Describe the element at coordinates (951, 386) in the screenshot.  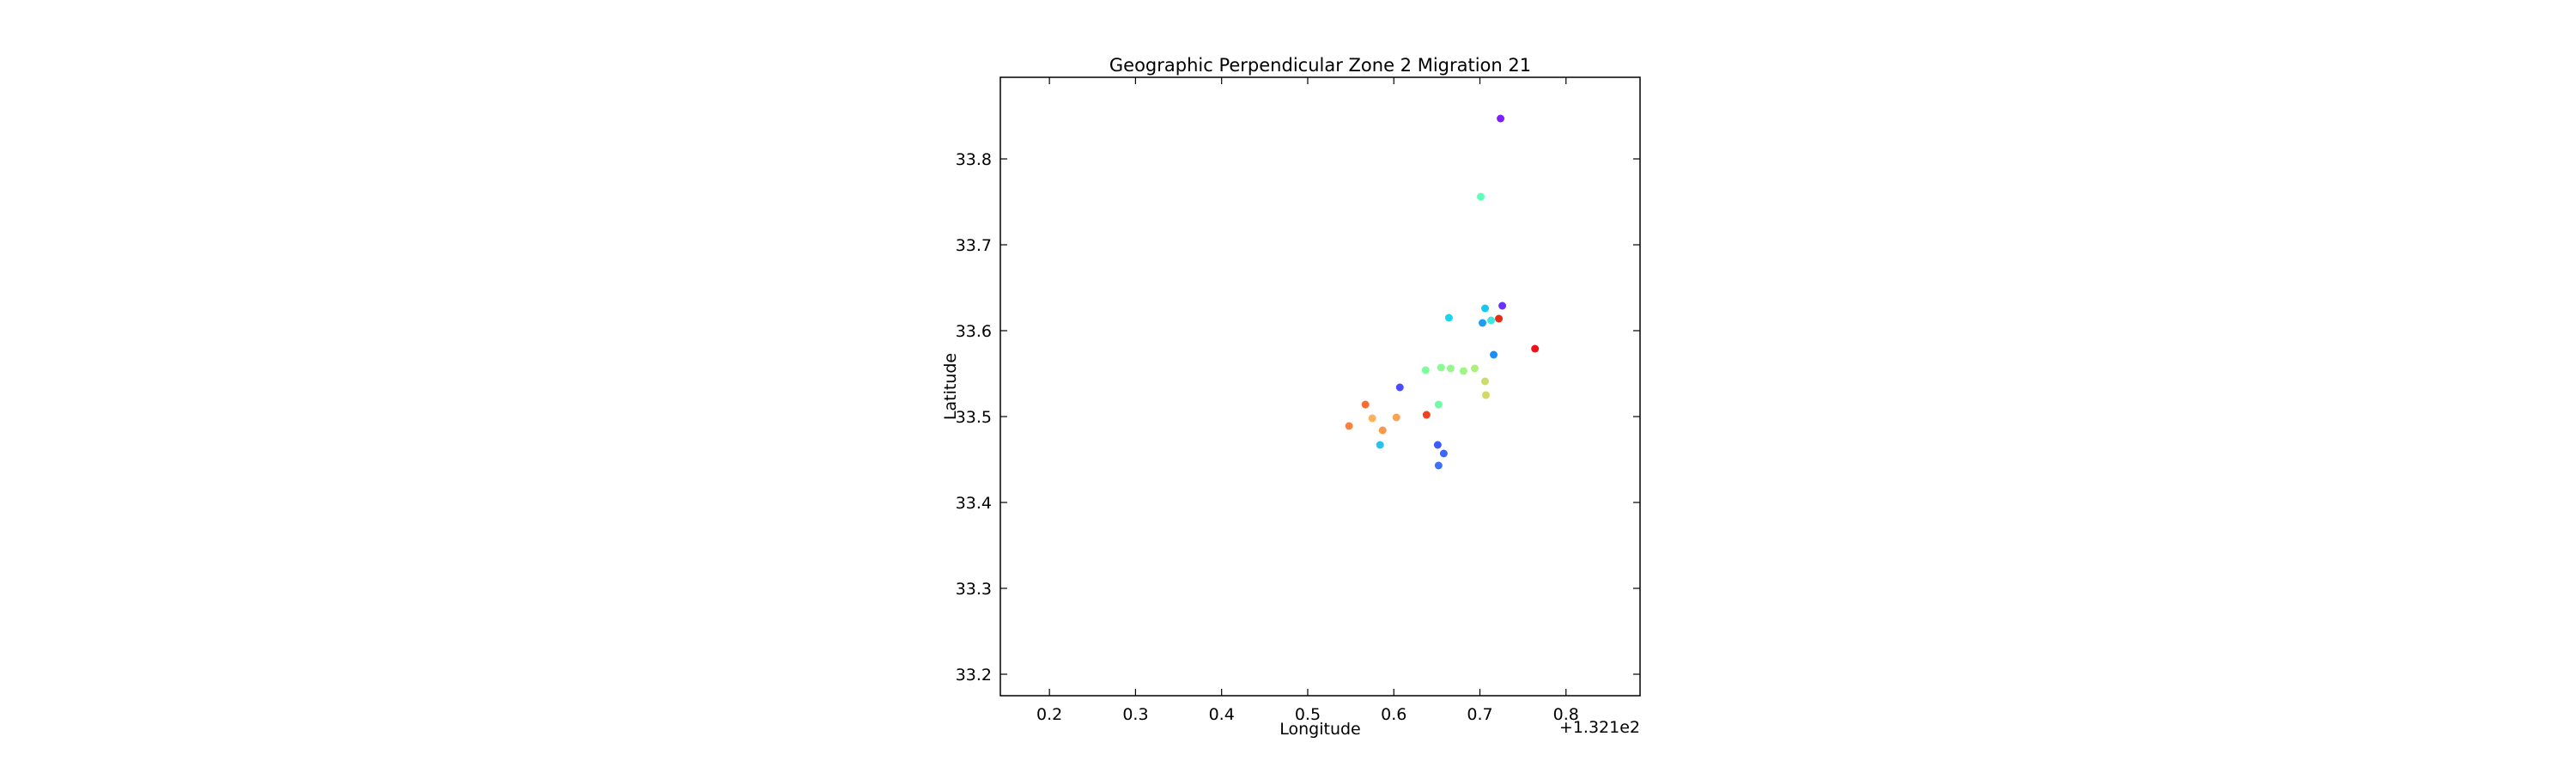
I see `y-axis-label: Latitude` at that location.